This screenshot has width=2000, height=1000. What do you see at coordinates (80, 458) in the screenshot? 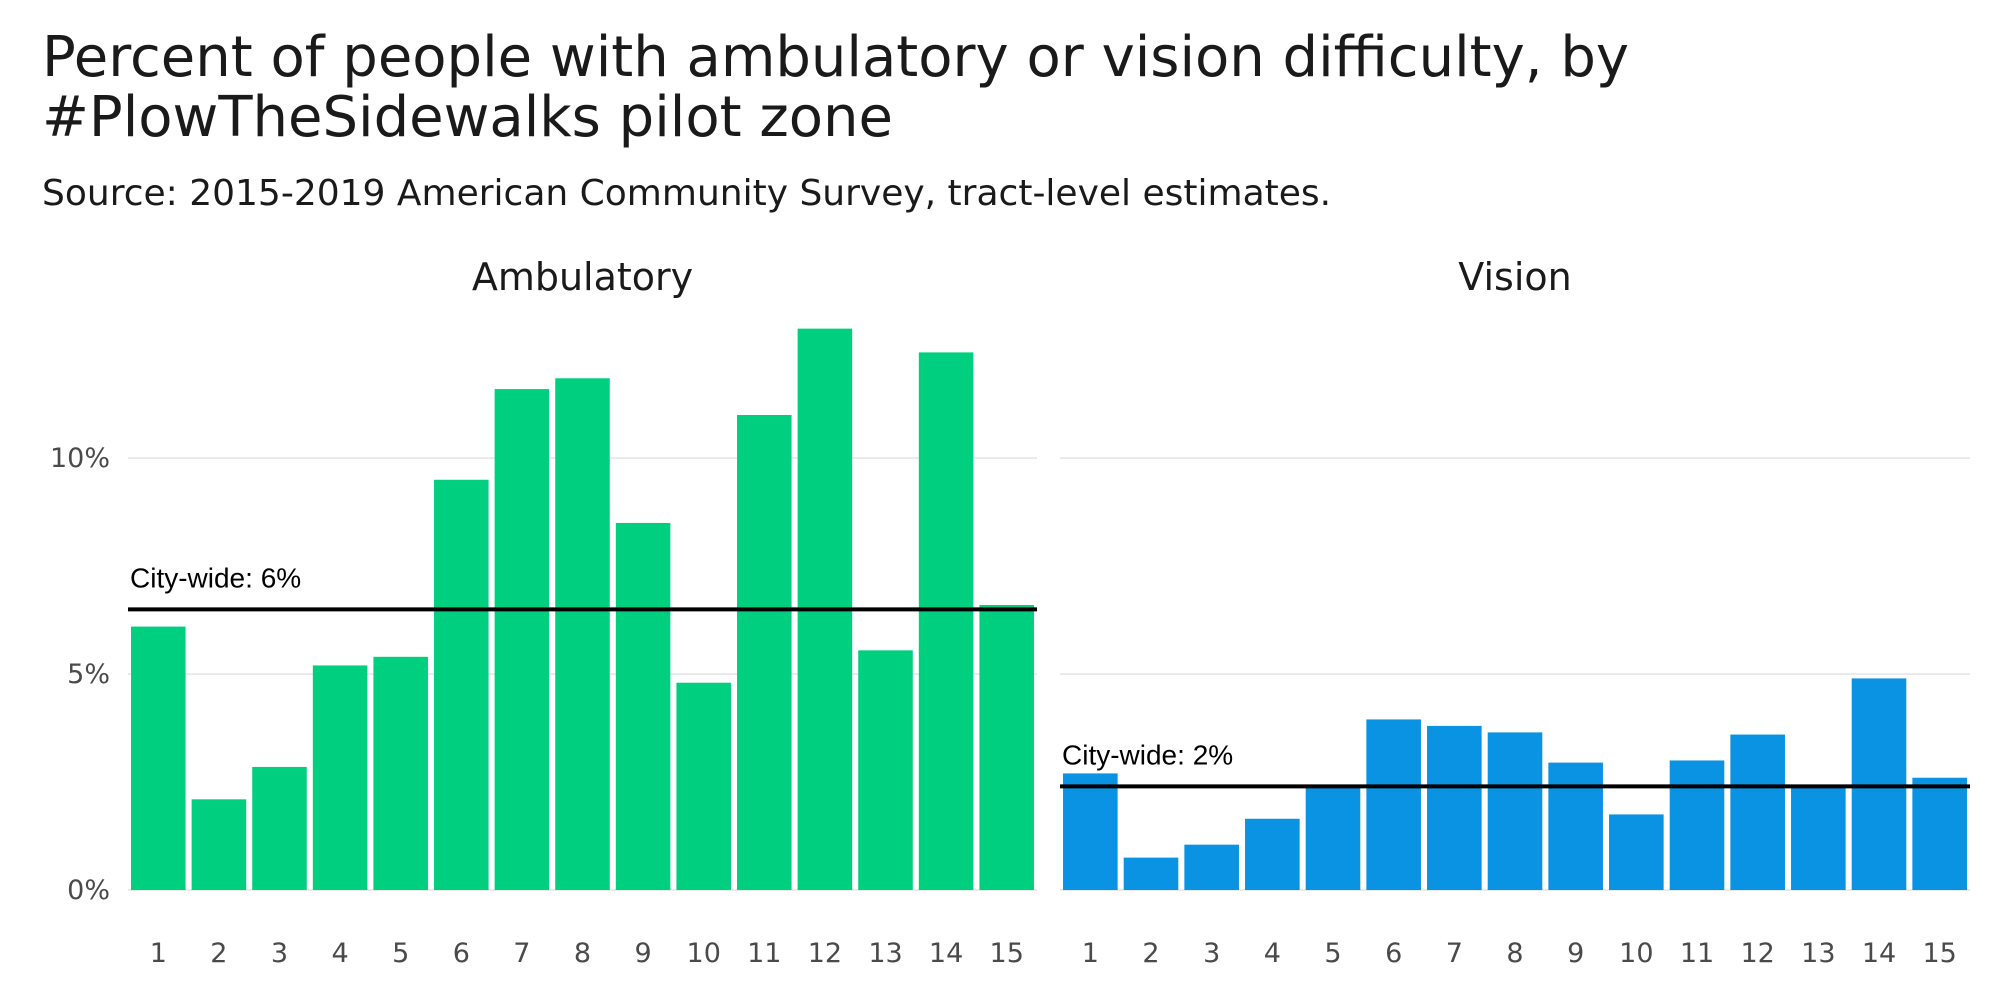
I see `y-tick-label: 10%` at bounding box center [80, 458].